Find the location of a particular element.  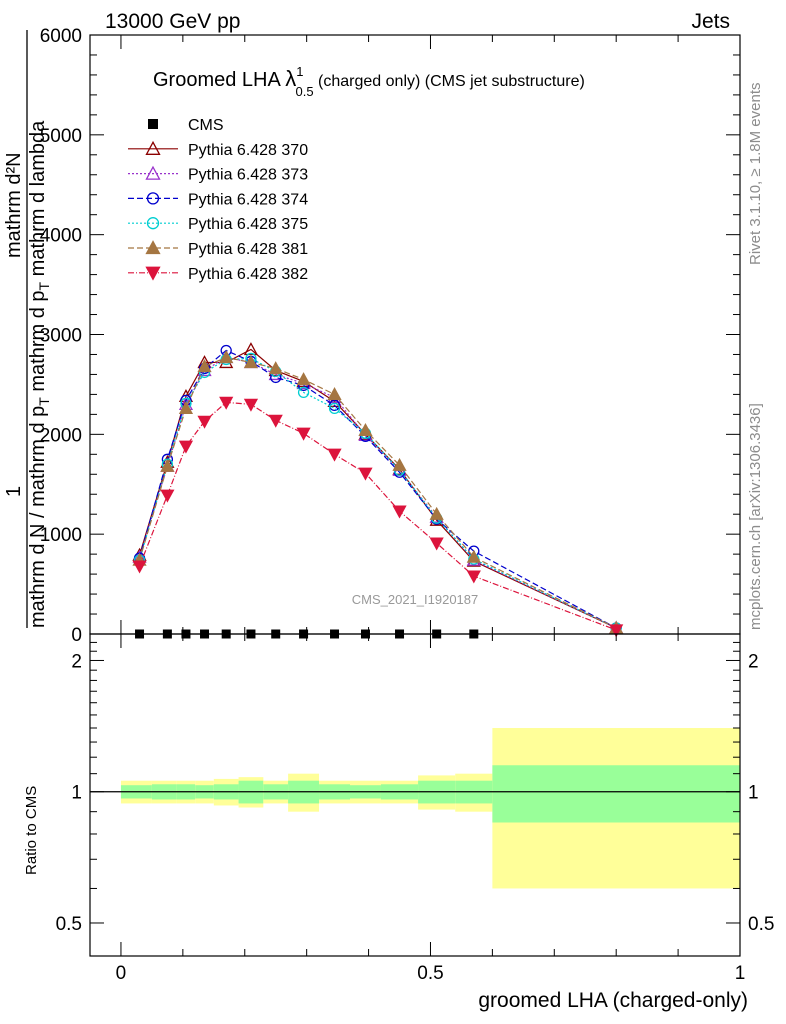

ratio-ytick-label: 0.5 is located at coordinates (69, 924).